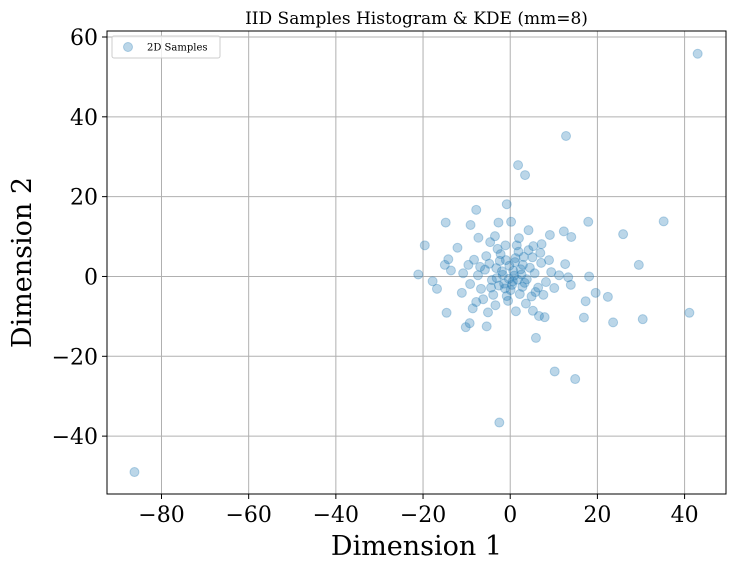  Describe the element at coordinates (91, 277) in the screenshot. I see `y-tick-label: 0` at that location.